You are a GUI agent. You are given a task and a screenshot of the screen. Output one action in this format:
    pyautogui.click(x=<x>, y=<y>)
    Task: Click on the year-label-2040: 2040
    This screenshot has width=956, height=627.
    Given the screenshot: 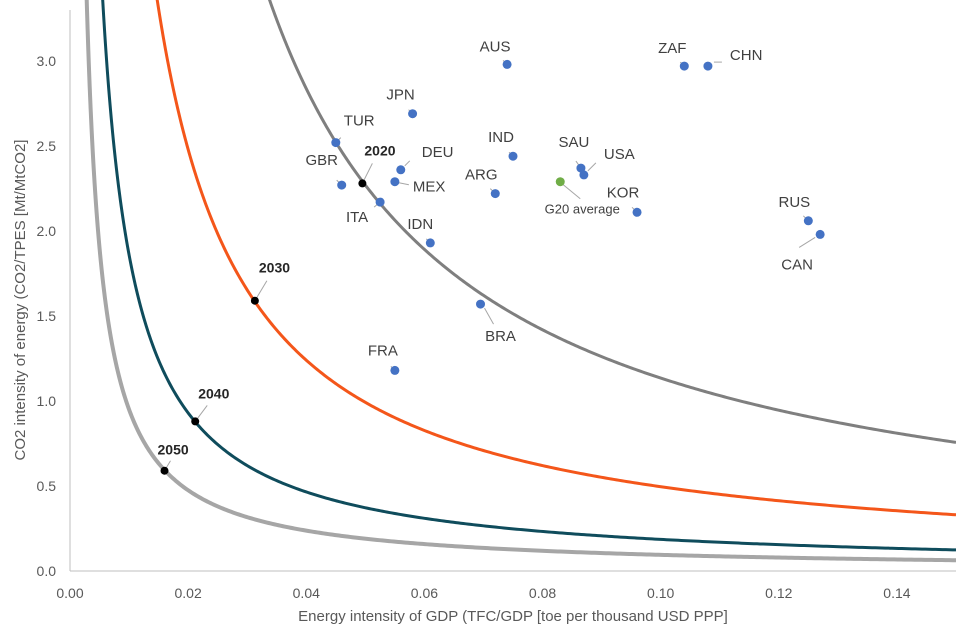 What is the action you would take?
    pyautogui.click(x=213, y=393)
    